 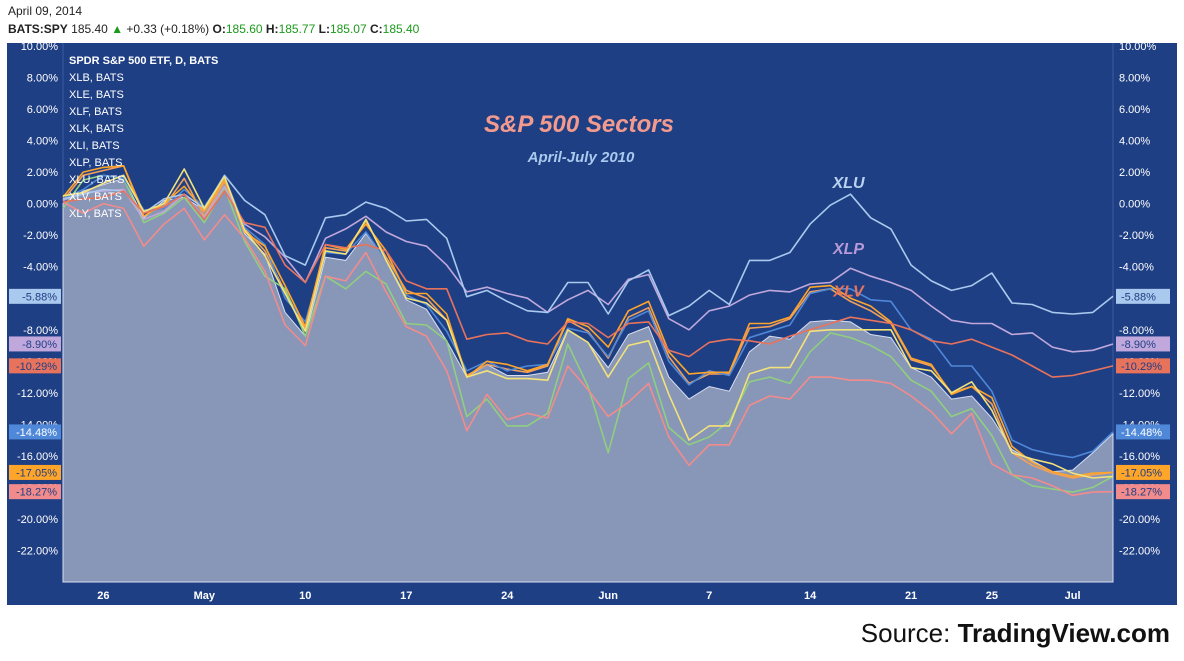 I want to click on annotation-label: XLU, so click(x=848, y=183).